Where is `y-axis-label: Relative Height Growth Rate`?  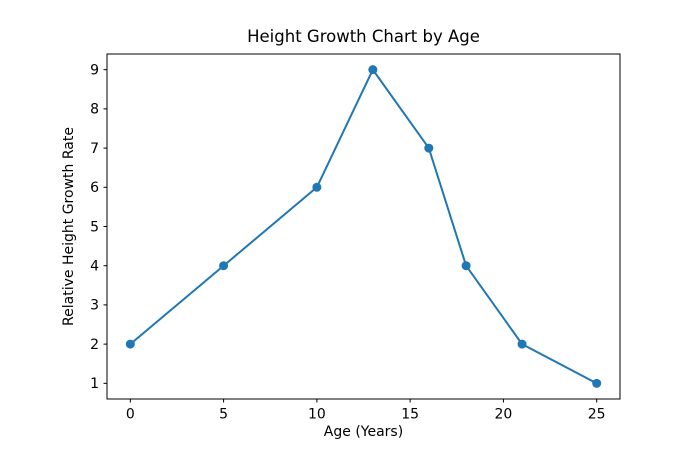 y-axis-label: Relative Height Growth Rate is located at coordinates (69, 226).